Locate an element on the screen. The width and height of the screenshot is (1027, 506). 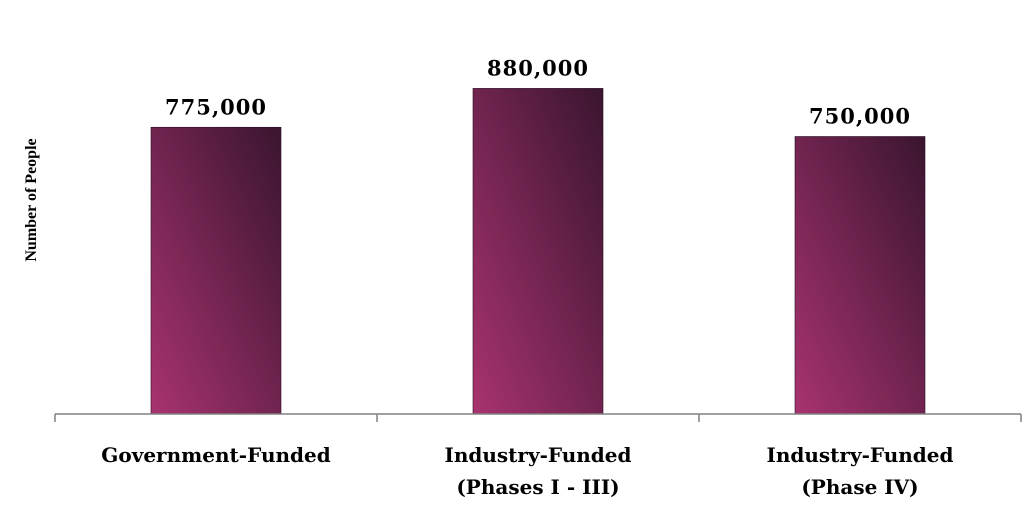
category-label-1-line-1: Government-Funded is located at coordinates (215, 455).